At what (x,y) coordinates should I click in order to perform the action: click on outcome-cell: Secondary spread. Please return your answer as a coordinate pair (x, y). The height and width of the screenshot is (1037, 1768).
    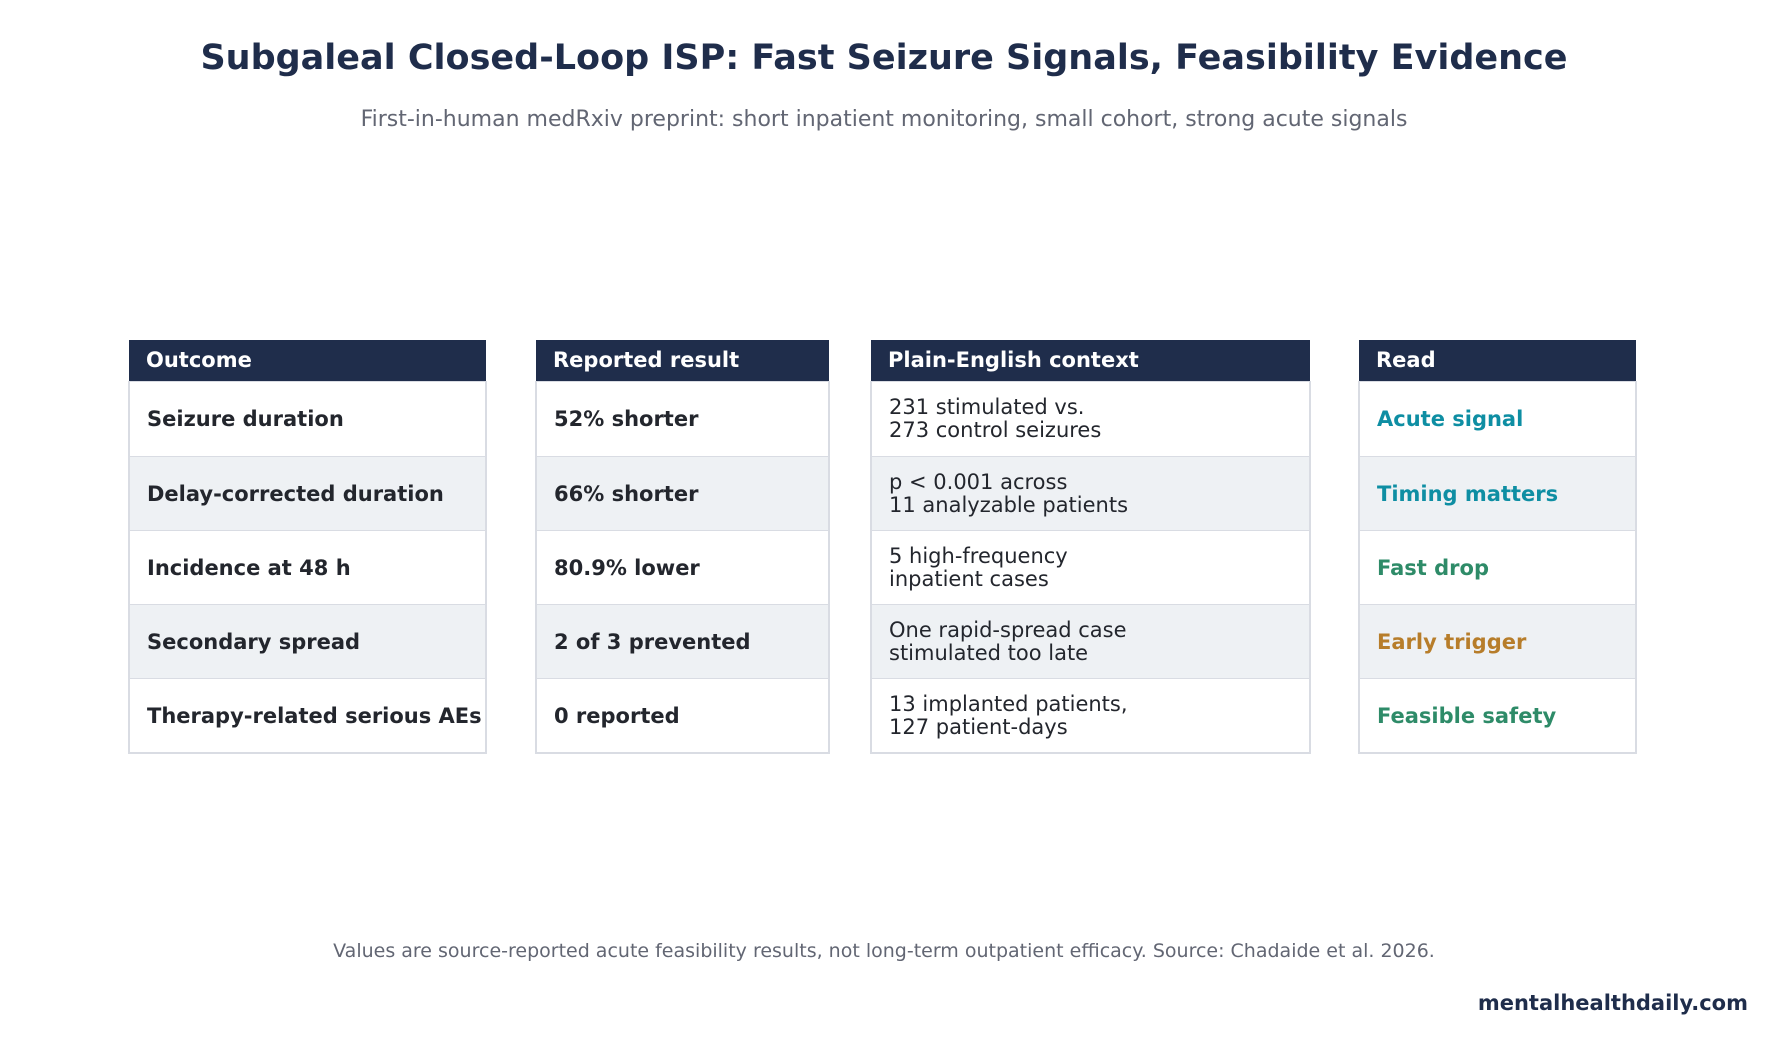
    Looking at the image, I should click on (307, 641).